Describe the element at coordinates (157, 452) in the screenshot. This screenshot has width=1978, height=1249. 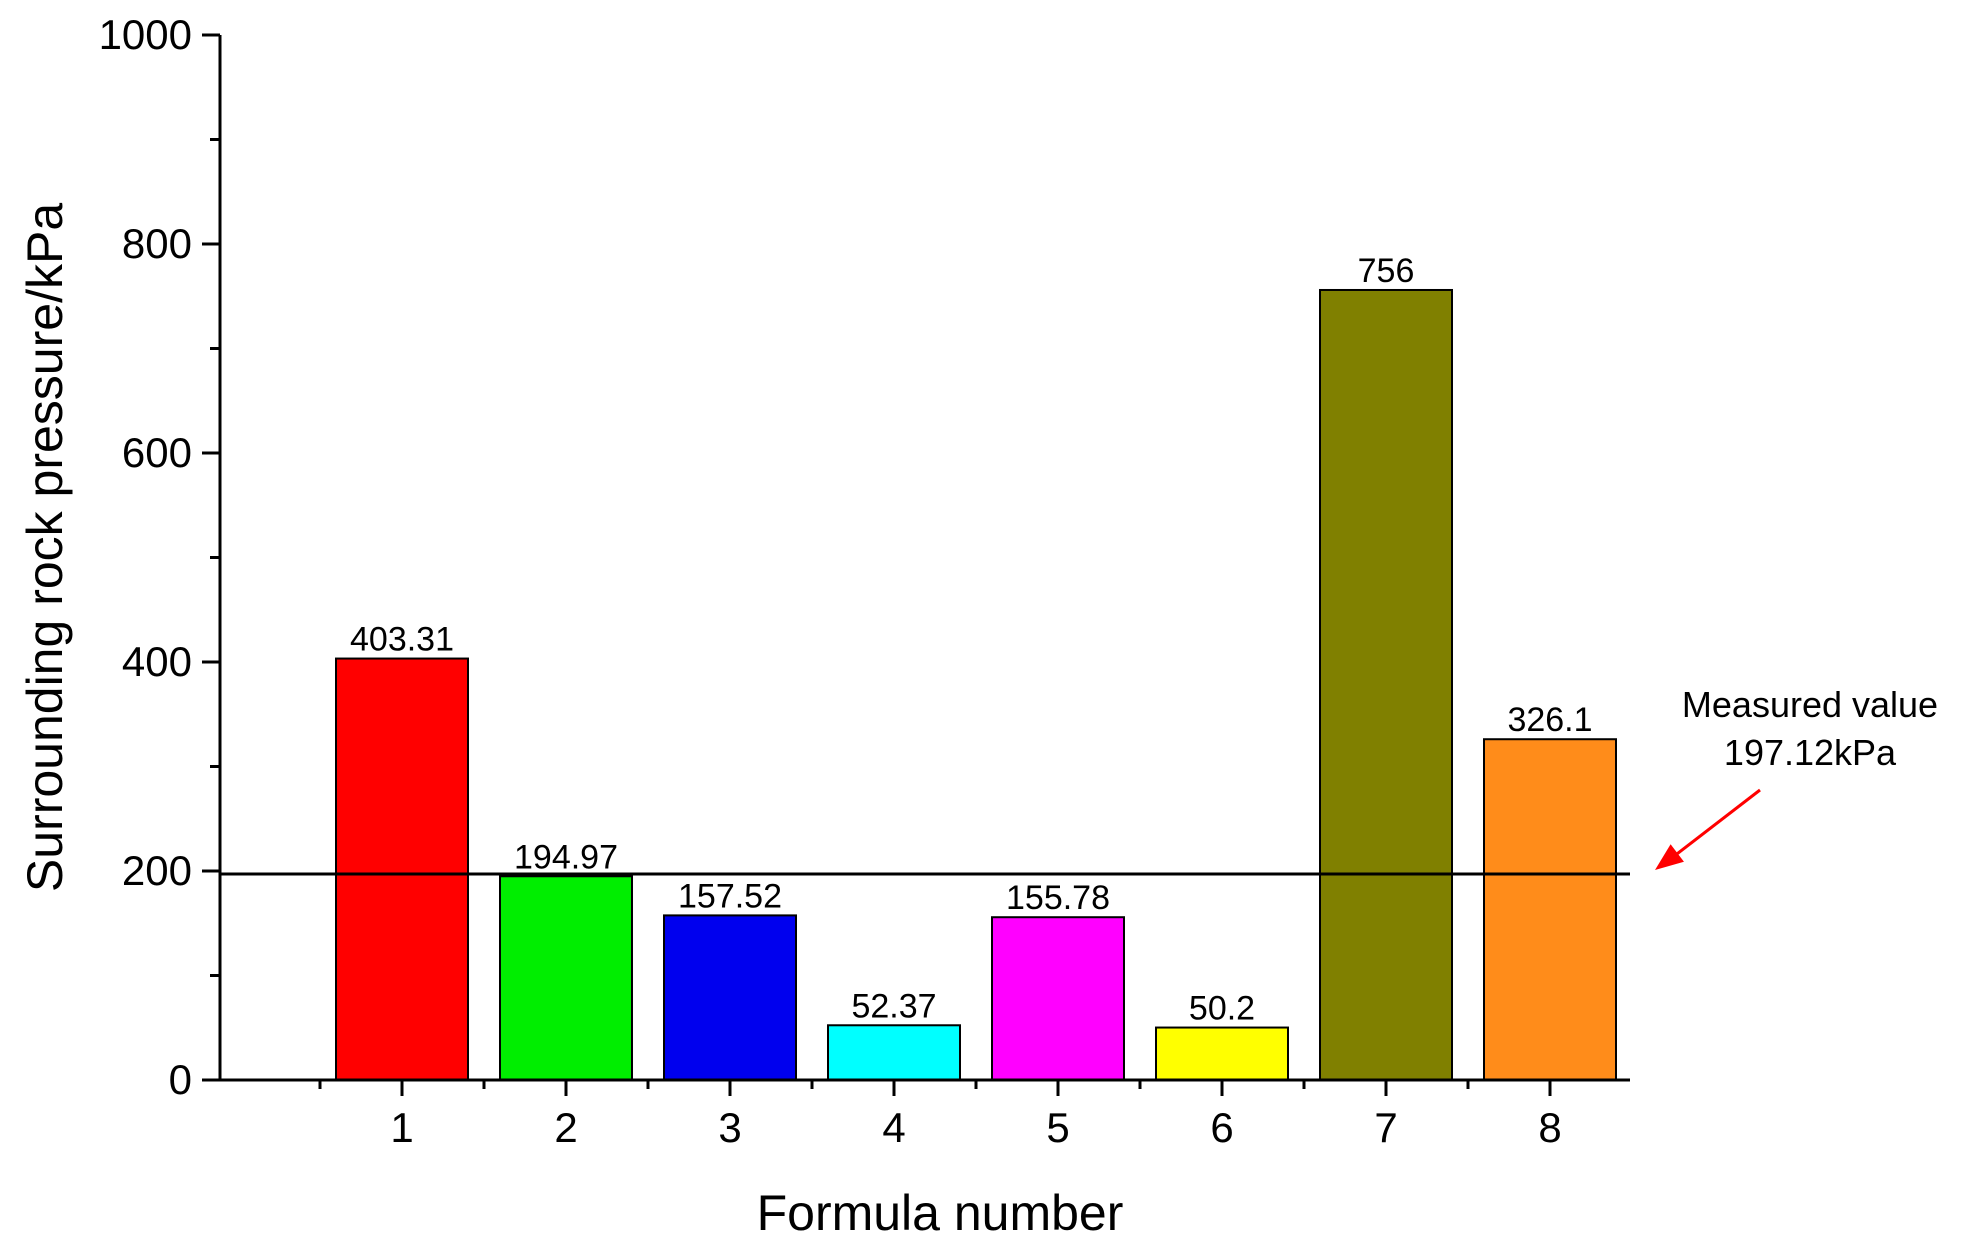
I see `y-tick-label-600: 600` at that location.